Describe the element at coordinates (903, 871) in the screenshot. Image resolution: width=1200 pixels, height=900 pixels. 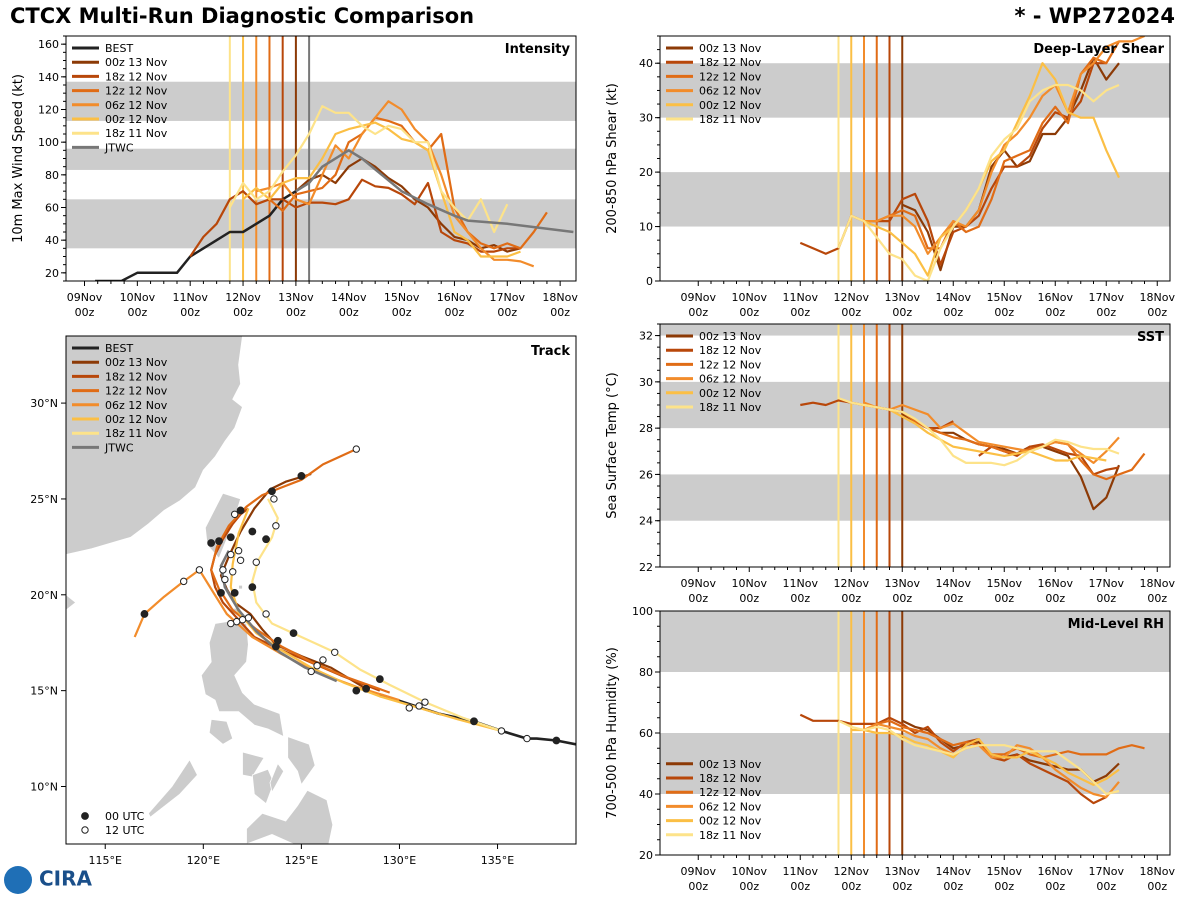
I see `x-tick-label: 13Nov` at that location.